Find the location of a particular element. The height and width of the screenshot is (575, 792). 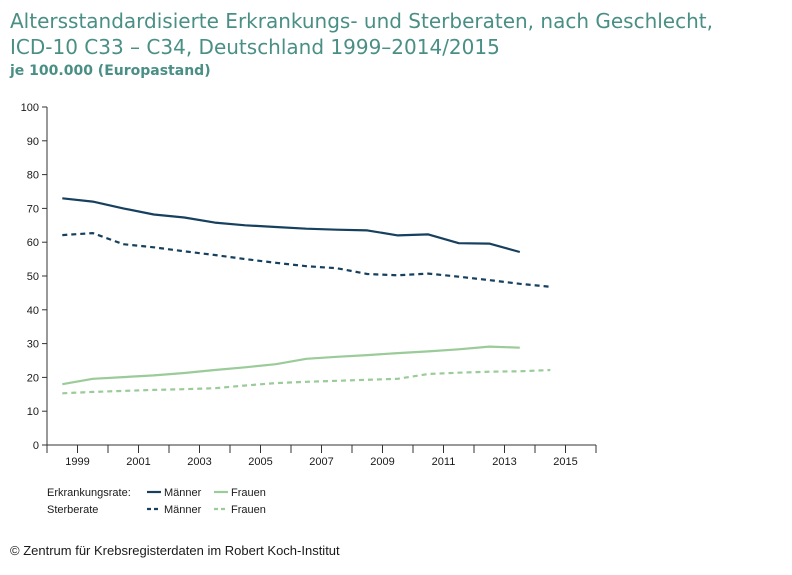

x-tick-label: 2001 is located at coordinates (138, 462).